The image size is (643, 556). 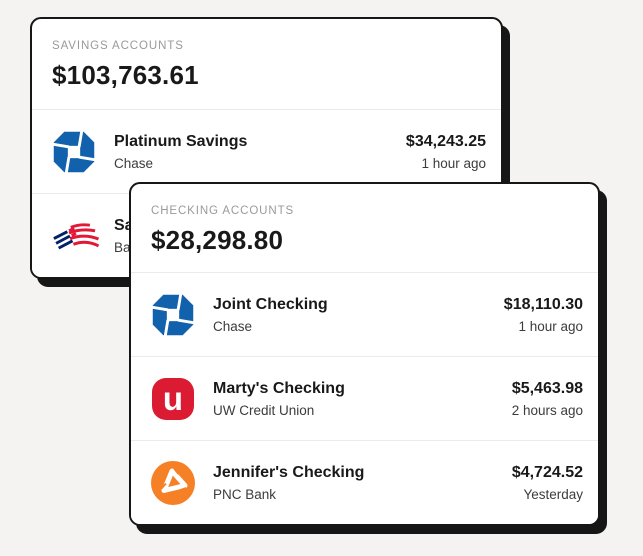 I want to click on svg-text: u, so click(x=173, y=398).